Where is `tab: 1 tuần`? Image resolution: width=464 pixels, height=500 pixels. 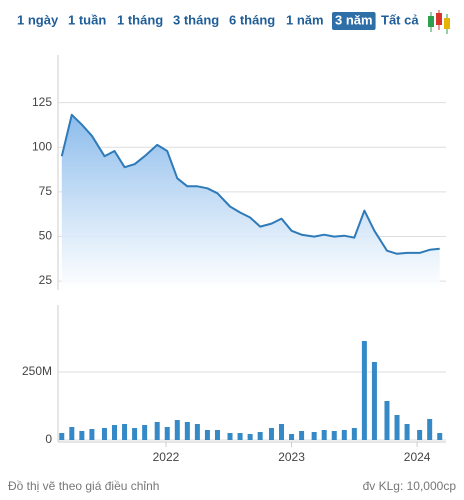 tab: 1 tuần is located at coordinates (87, 19).